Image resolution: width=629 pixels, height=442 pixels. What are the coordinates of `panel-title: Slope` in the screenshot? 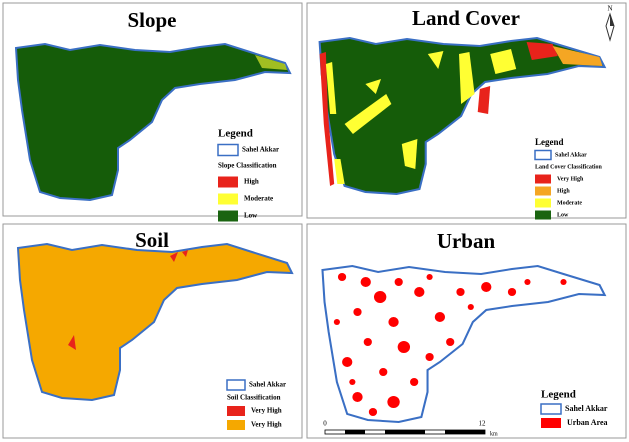 It's located at (151, 20).